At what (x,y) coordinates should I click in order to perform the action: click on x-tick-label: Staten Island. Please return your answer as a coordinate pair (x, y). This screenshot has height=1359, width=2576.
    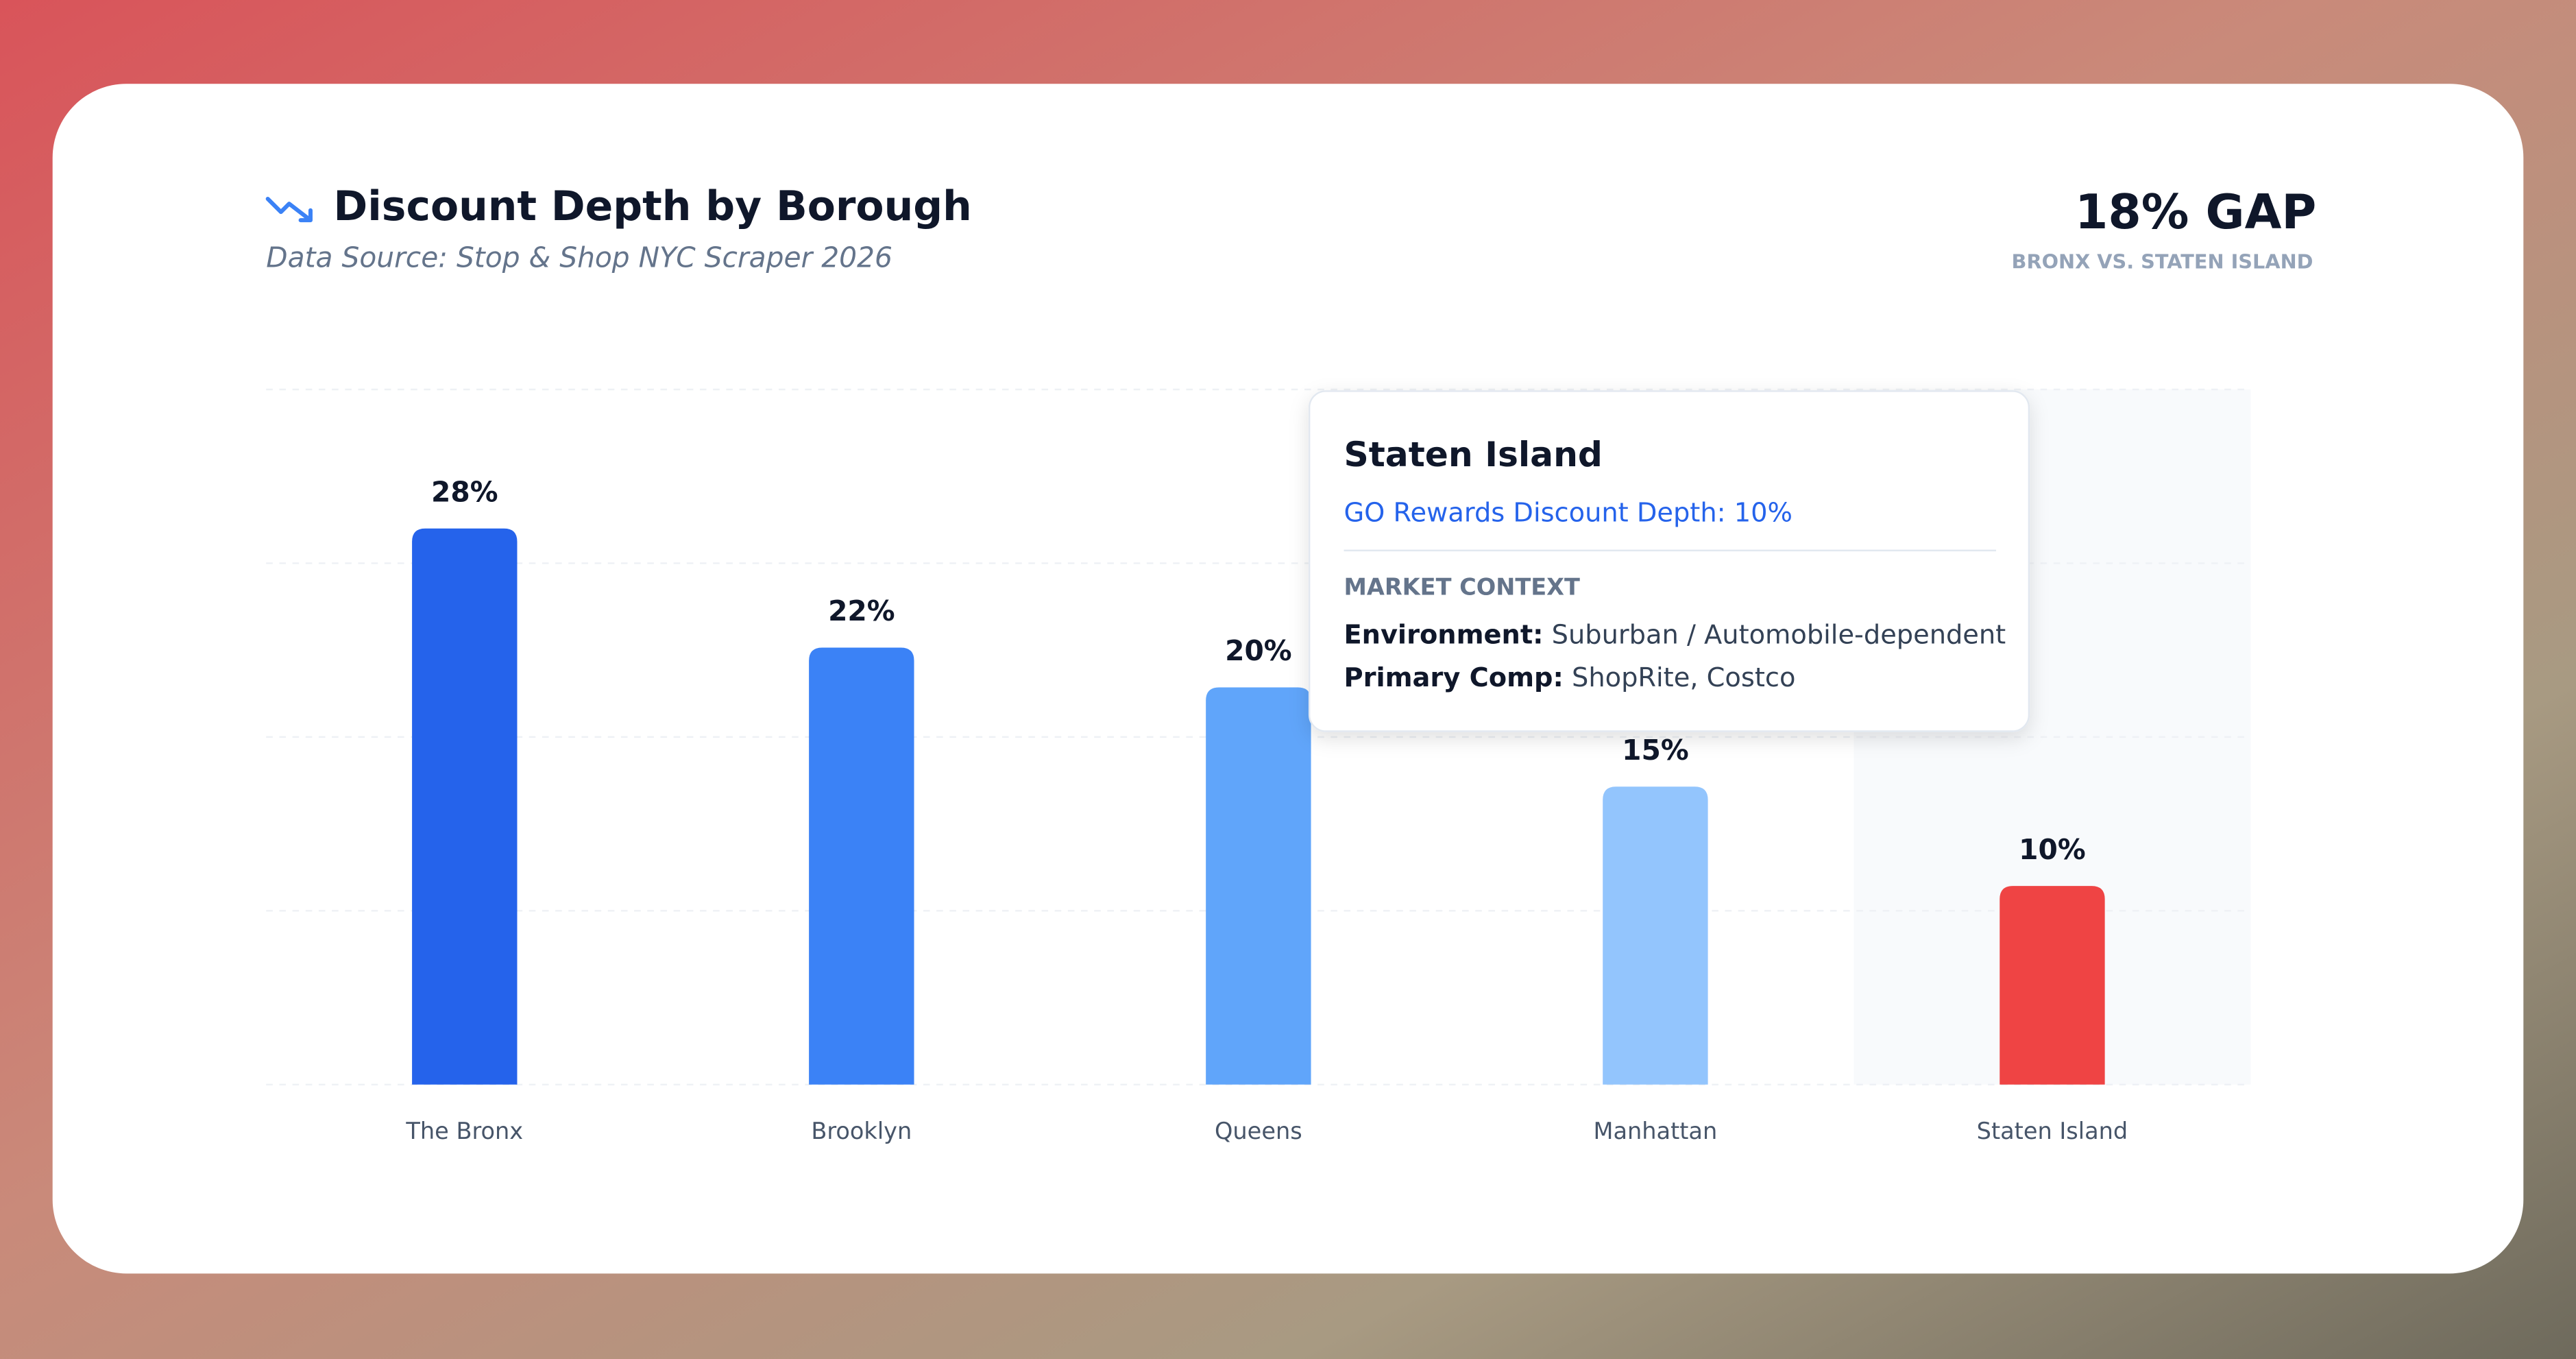
    Looking at the image, I should click on (2052, 1131).